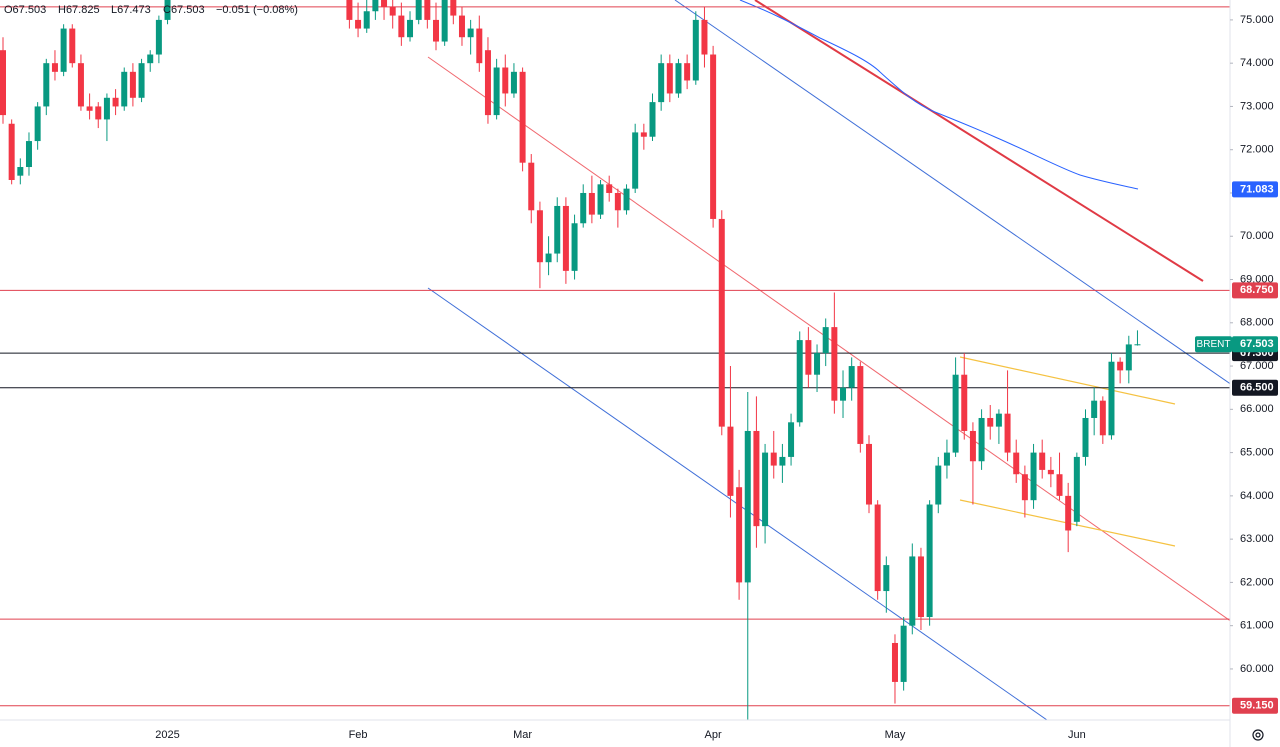 This screenshot has width=1280, height=747. I want to click on x-tick-label: Jun, so click(1077, 735).